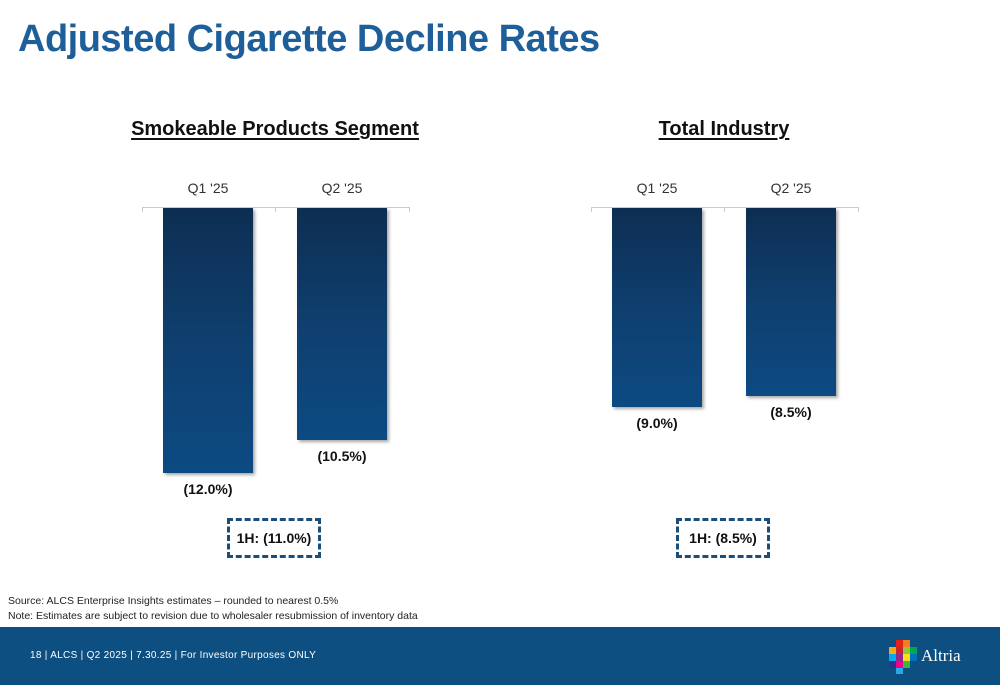 The width and height of the screenshot is (1000, 685). What do you see at coordinates (941, 655) in the screenshot?
I see `logo-text: Altria` at bounding box center [941, 655].